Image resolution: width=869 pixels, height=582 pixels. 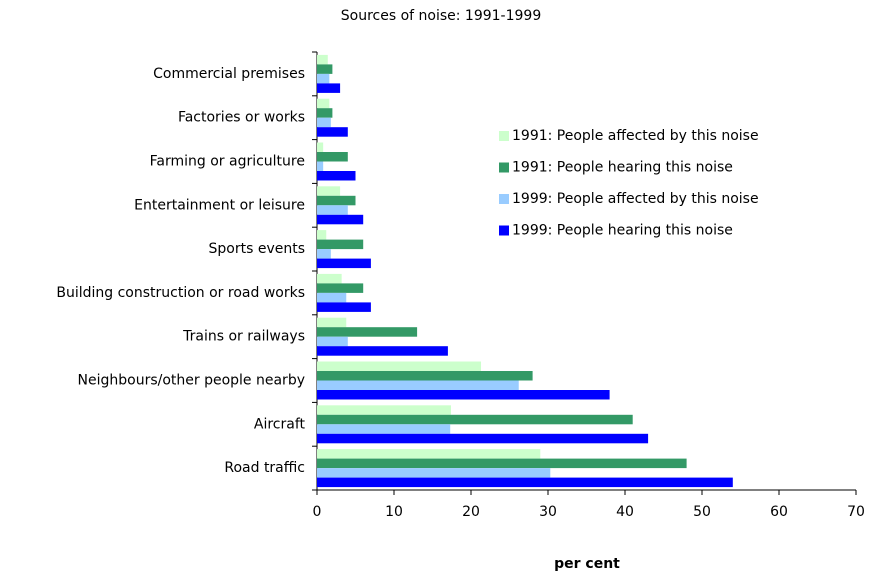 I want to click on y-tick-label: Road traffic, so click(x=264, y=468).